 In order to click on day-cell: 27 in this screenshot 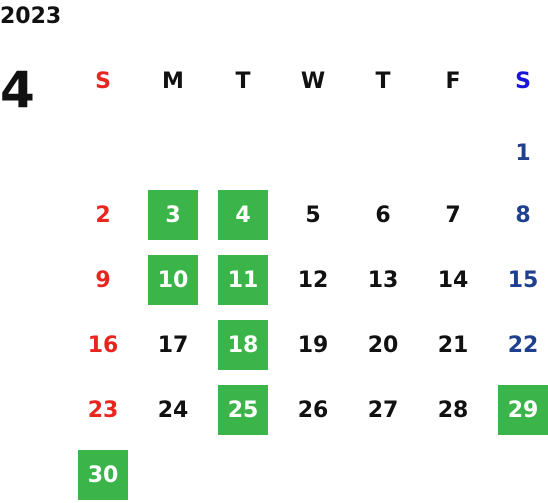, I will do `click(383, 410)`.